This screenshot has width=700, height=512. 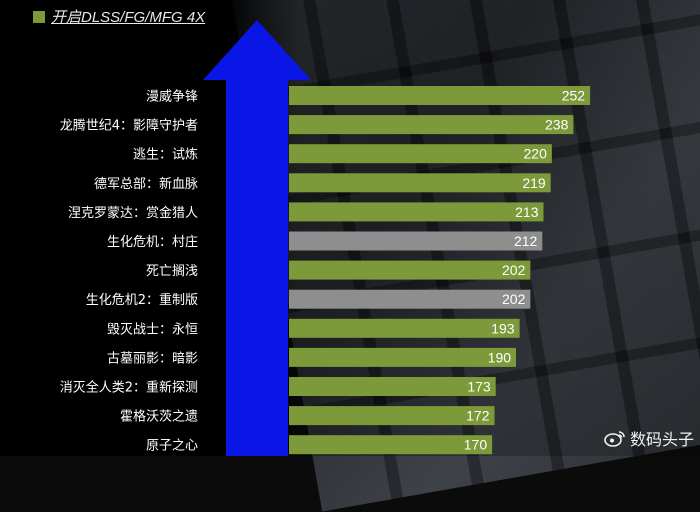 What do you see at coordinates (39, 16) in the screenshot?
I see `legend-swatch` at bounding box center [39, 16].